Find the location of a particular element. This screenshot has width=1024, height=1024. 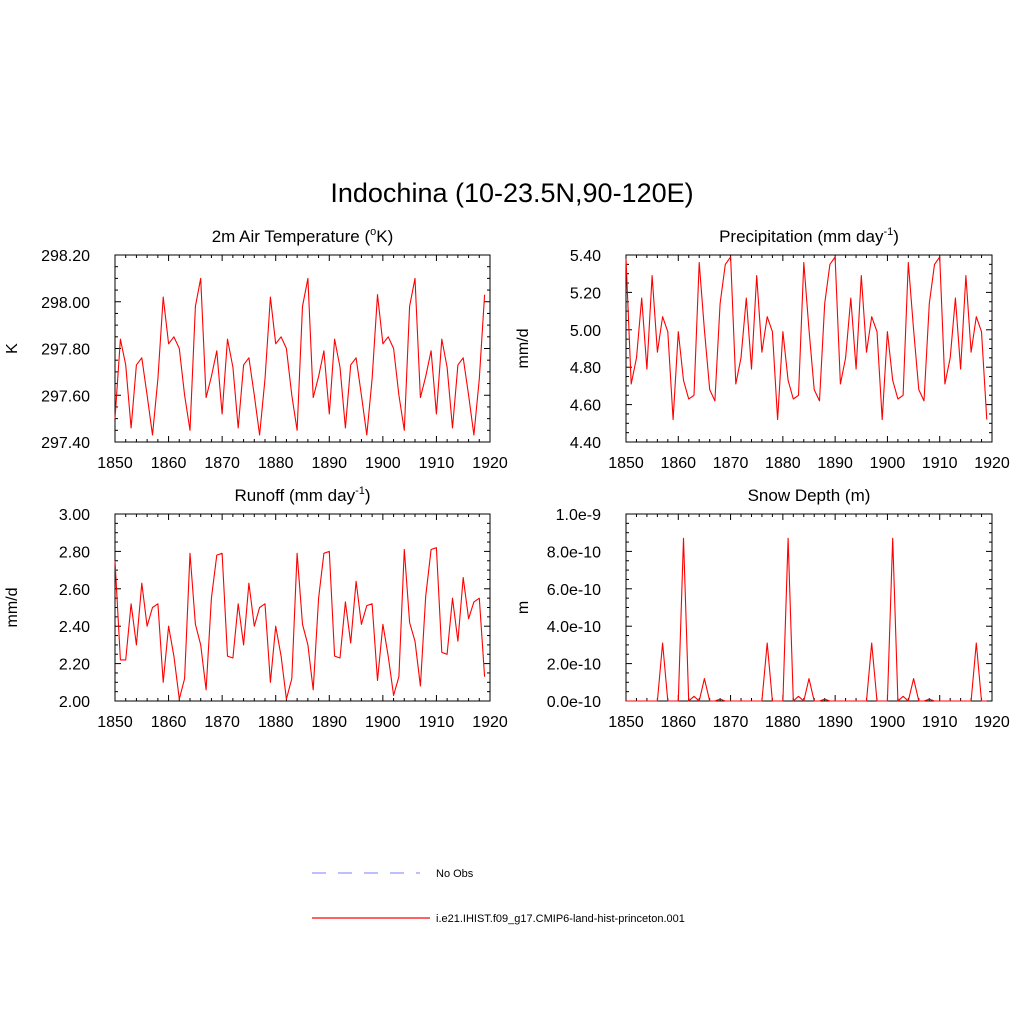

y-tick-label: 2.00 is located at coordinates (74, 702).